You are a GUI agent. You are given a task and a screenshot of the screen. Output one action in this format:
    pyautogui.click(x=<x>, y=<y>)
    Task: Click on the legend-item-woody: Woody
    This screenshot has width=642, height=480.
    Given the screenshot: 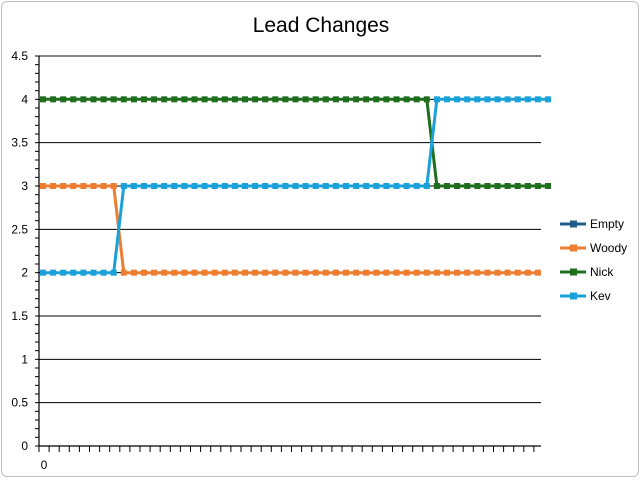 What is the action you would take?
    pyautogui.click(x=593, y=248)
    